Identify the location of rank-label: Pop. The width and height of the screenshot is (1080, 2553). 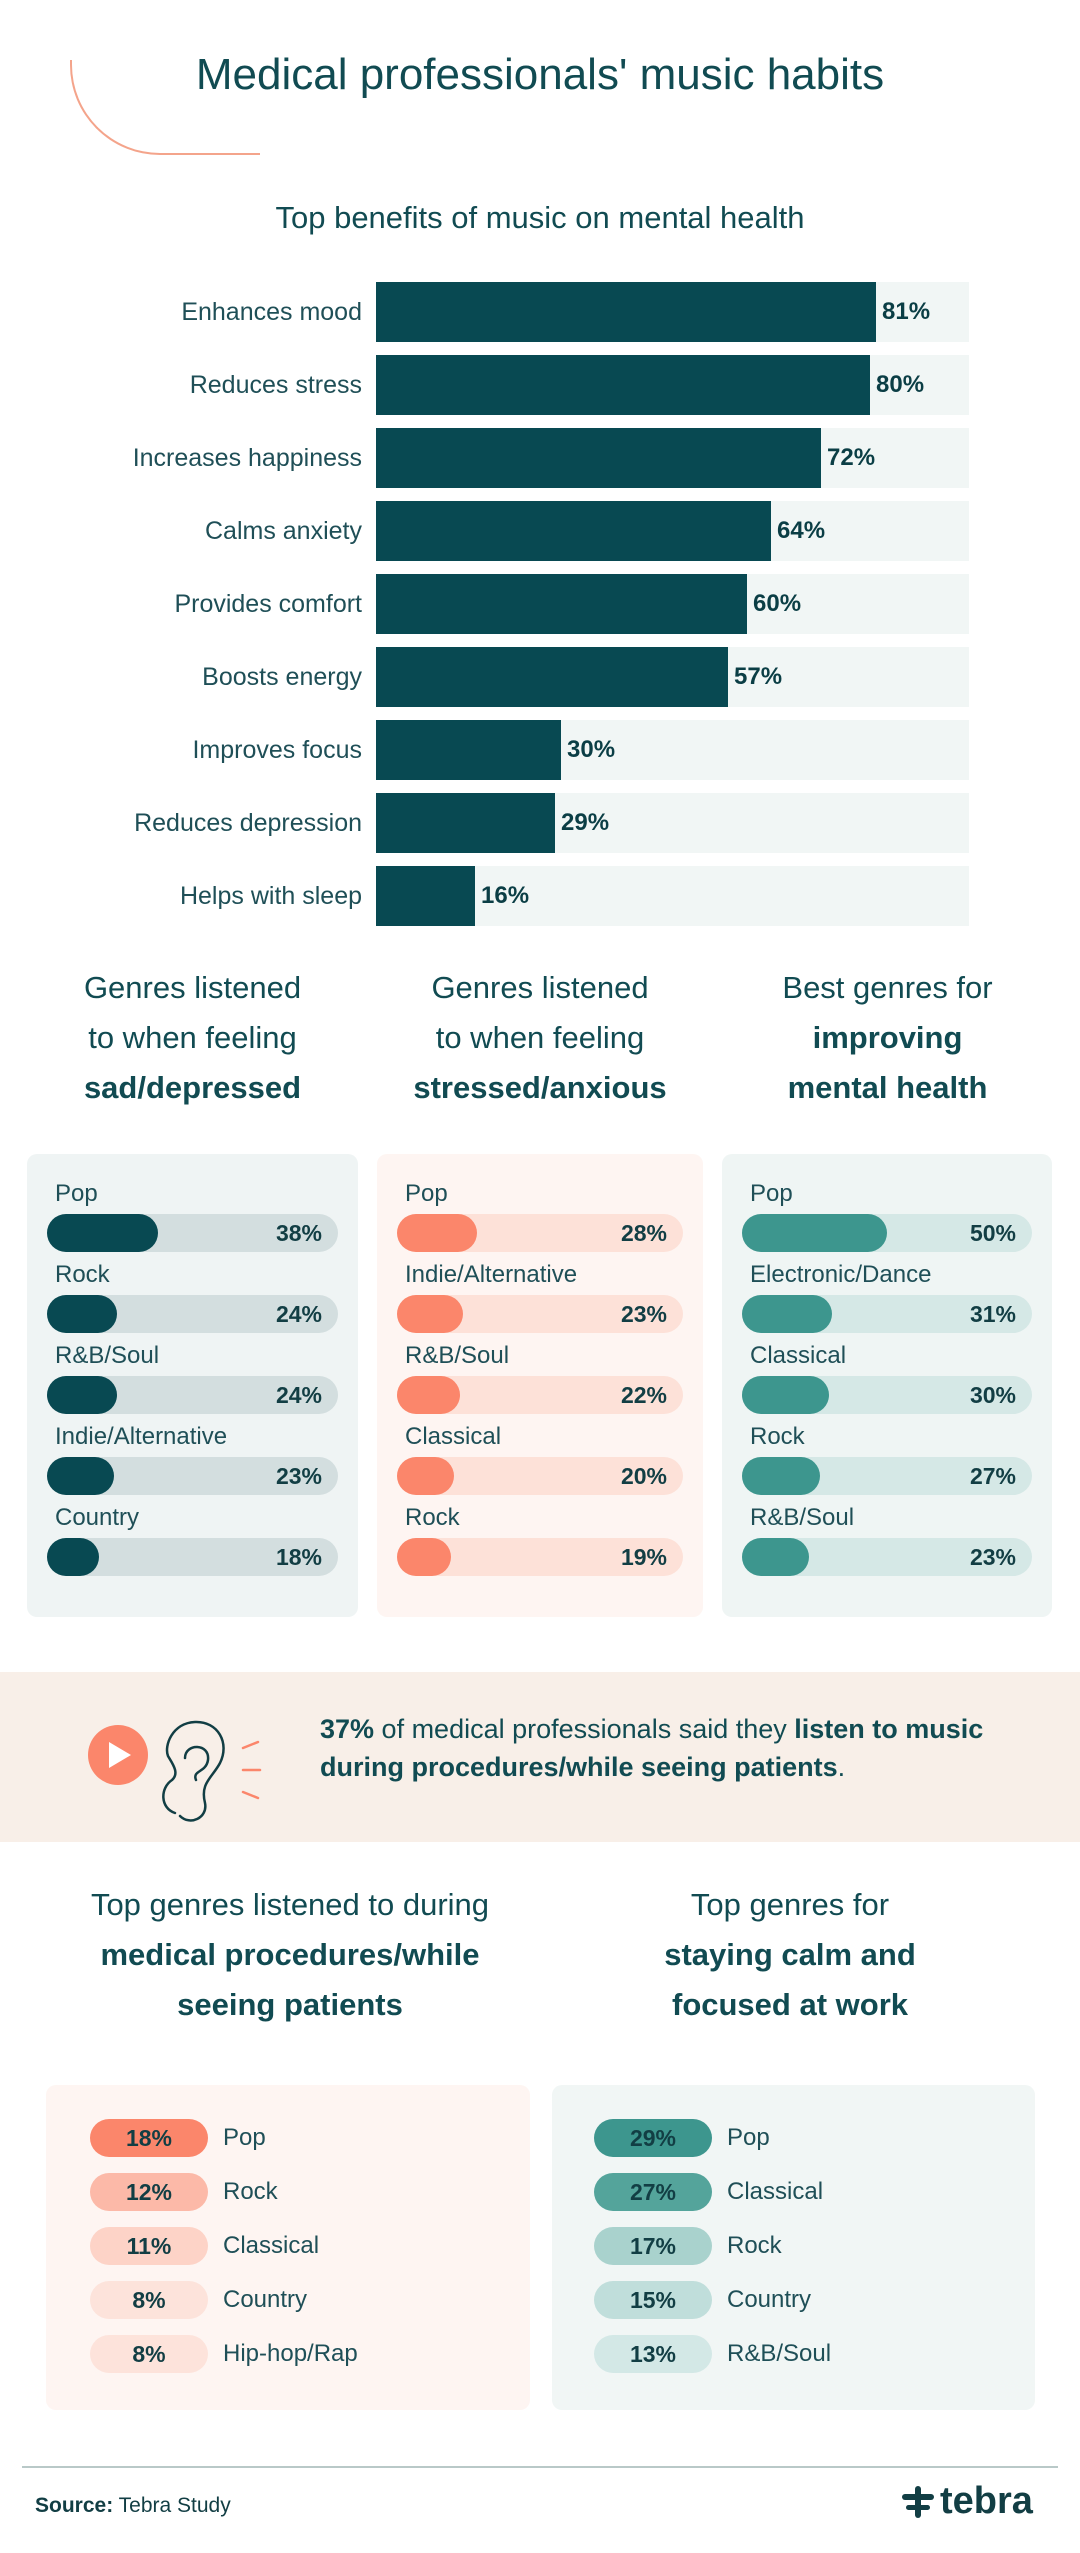
(244, 2137).